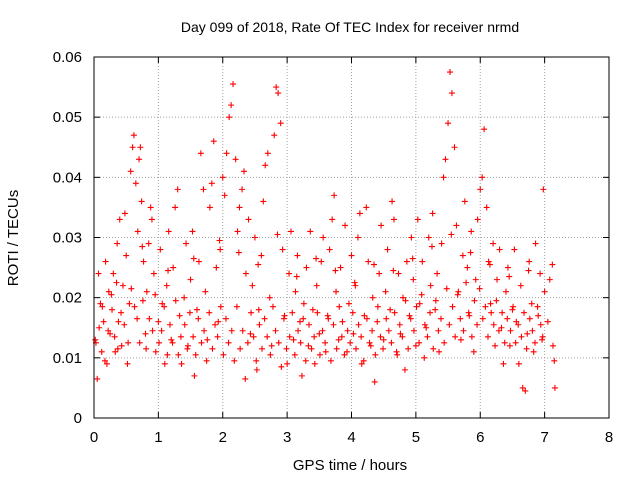 The image size is (640, 480). I want to click on x-tick-label: 4, so click(351, 437).